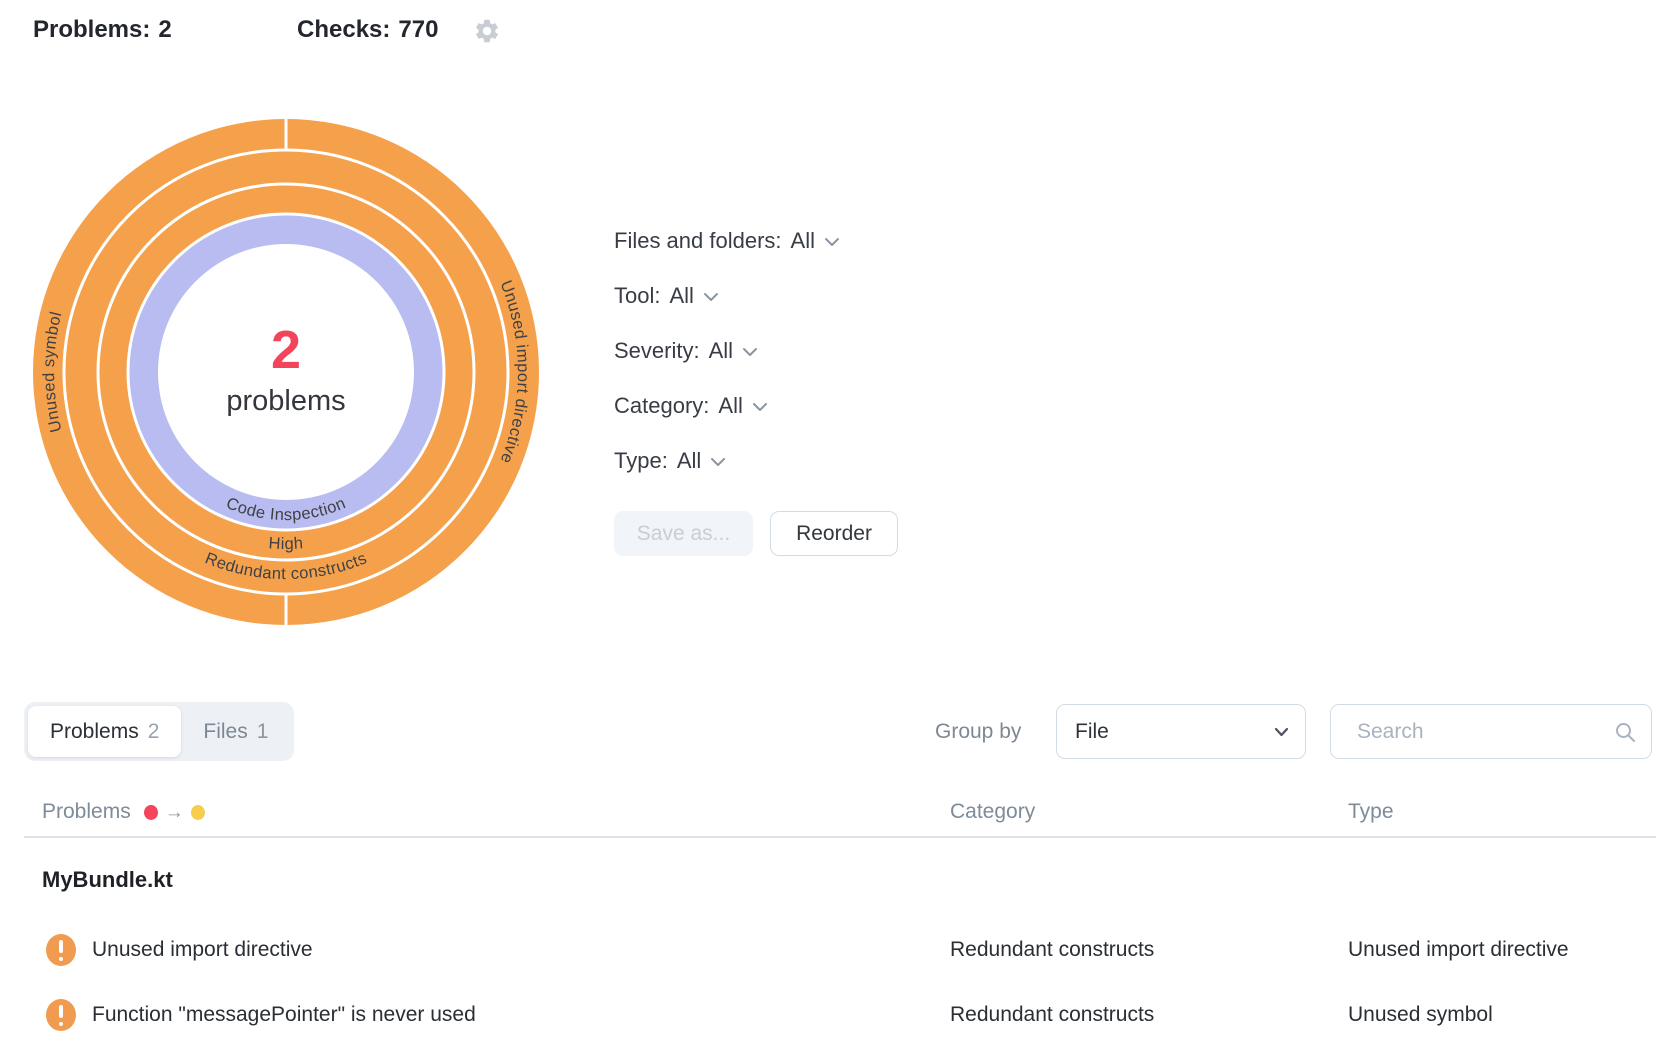 The image size is (1676, 1043). I want to click on filter-category: Category: All, so click(727, 405).